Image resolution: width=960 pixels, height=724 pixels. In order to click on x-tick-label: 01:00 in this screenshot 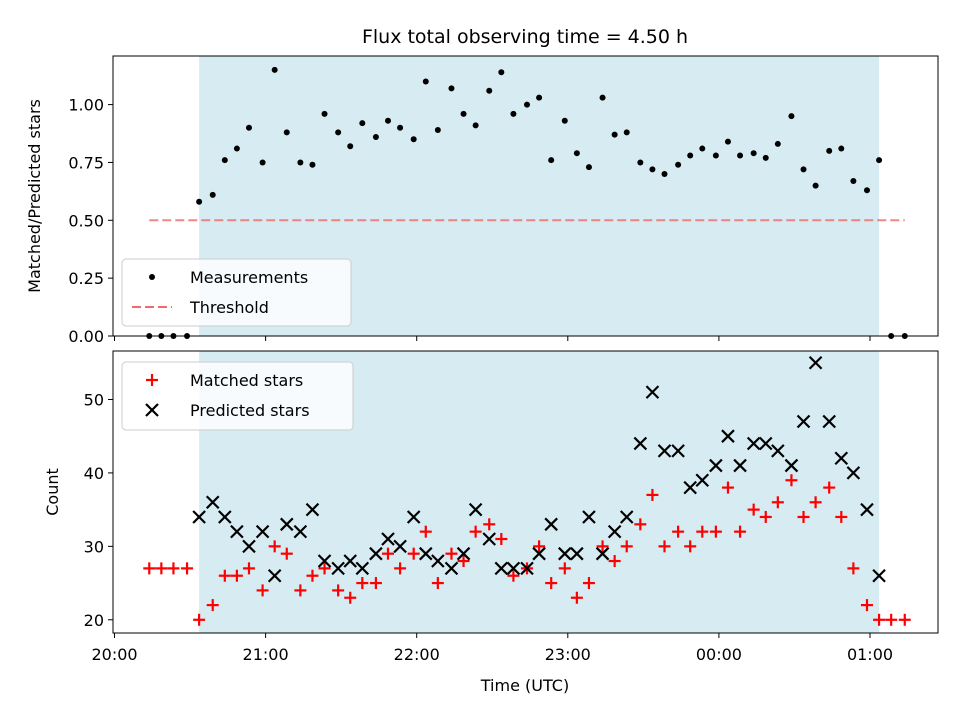, I will do `click(870, 654)`.